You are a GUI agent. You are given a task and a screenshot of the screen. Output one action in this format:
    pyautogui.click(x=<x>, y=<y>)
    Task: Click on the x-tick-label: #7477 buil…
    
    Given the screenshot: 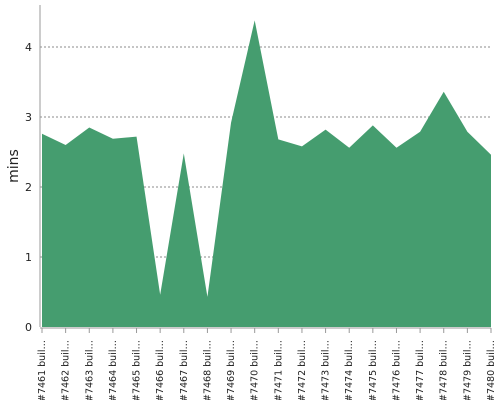 What is the action you would take?
    pyautogui.click(x=420, y=370)
    